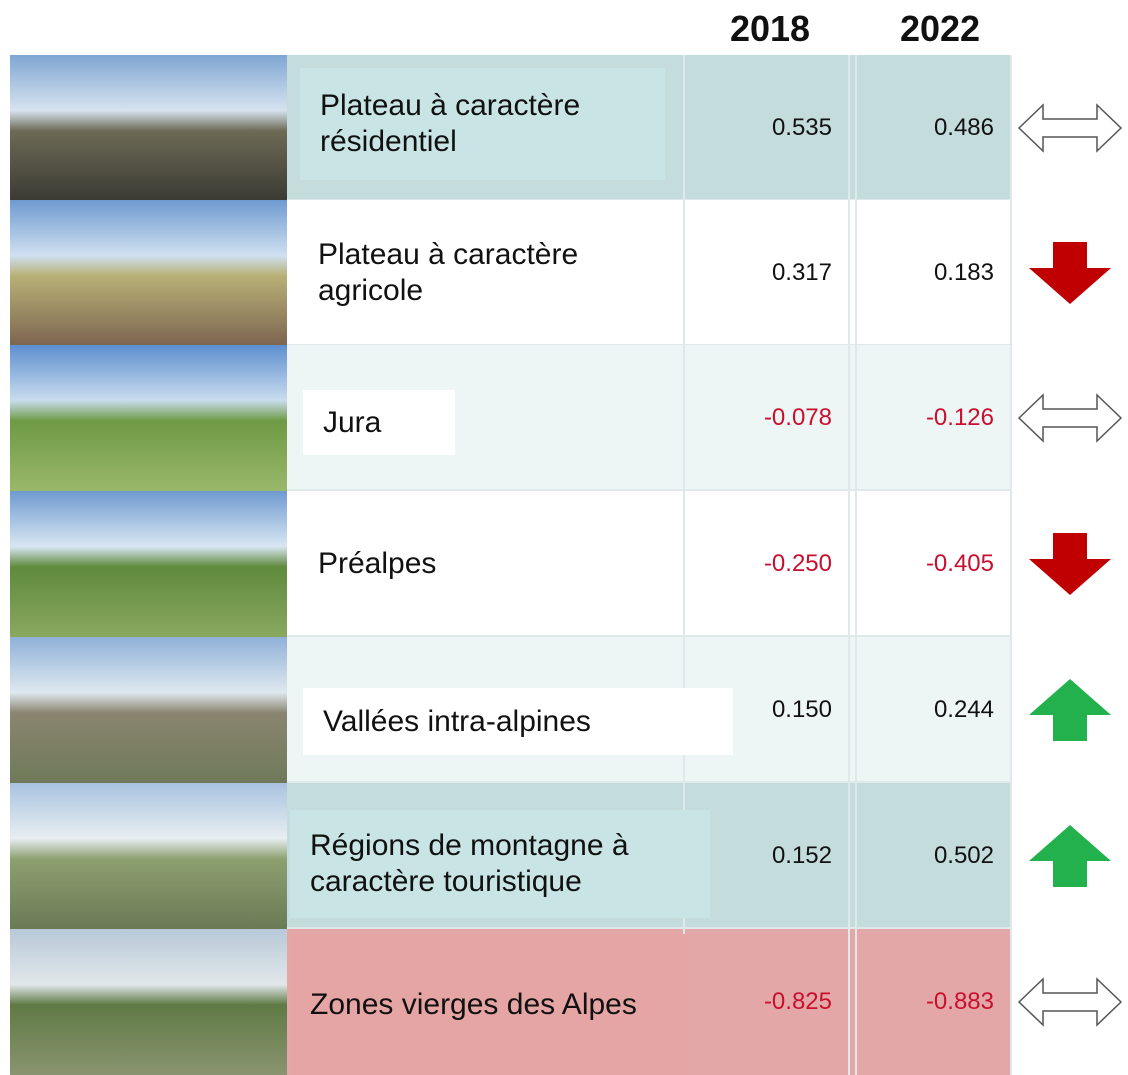 The height and width of the screenshot is (1075, 1128). Describe the element at coordinates (933, 273) in the screenshot. I see `value-2022: 0.183` at that location.